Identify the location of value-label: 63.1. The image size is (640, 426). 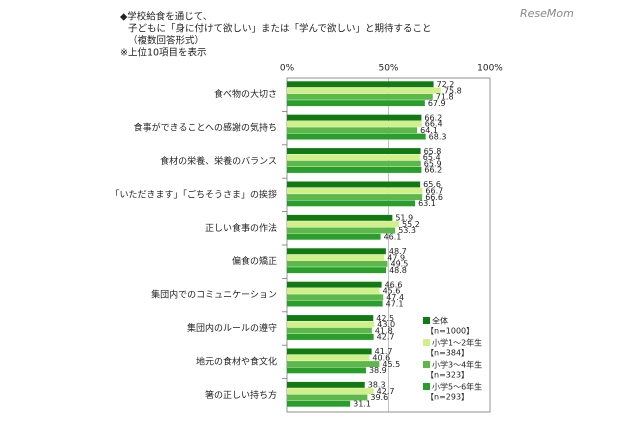
(427, 203).